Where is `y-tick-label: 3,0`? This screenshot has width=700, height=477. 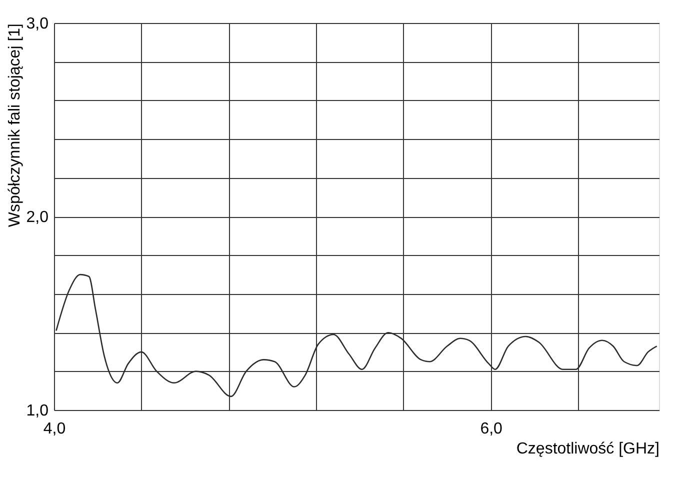 y-tick-label: 3,0 is located at coordinates (37, 24).